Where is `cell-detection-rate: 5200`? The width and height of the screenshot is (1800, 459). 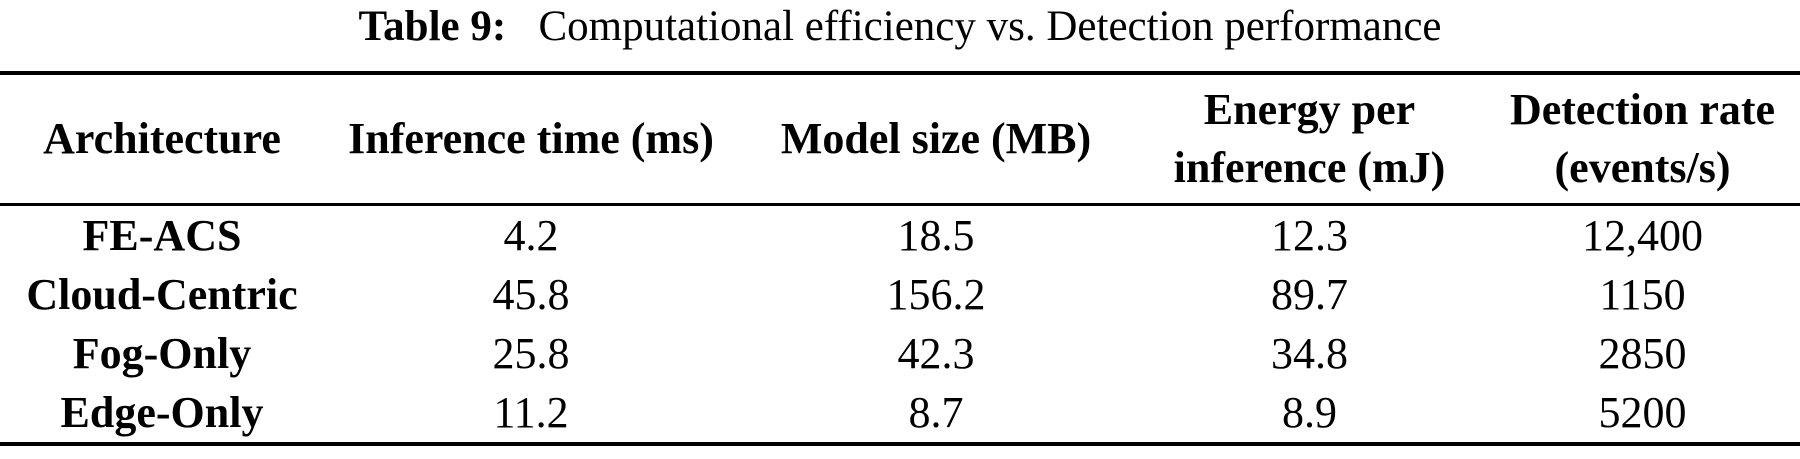 cell-detection-rate: 5200 is located at coordinates (1642, 413).